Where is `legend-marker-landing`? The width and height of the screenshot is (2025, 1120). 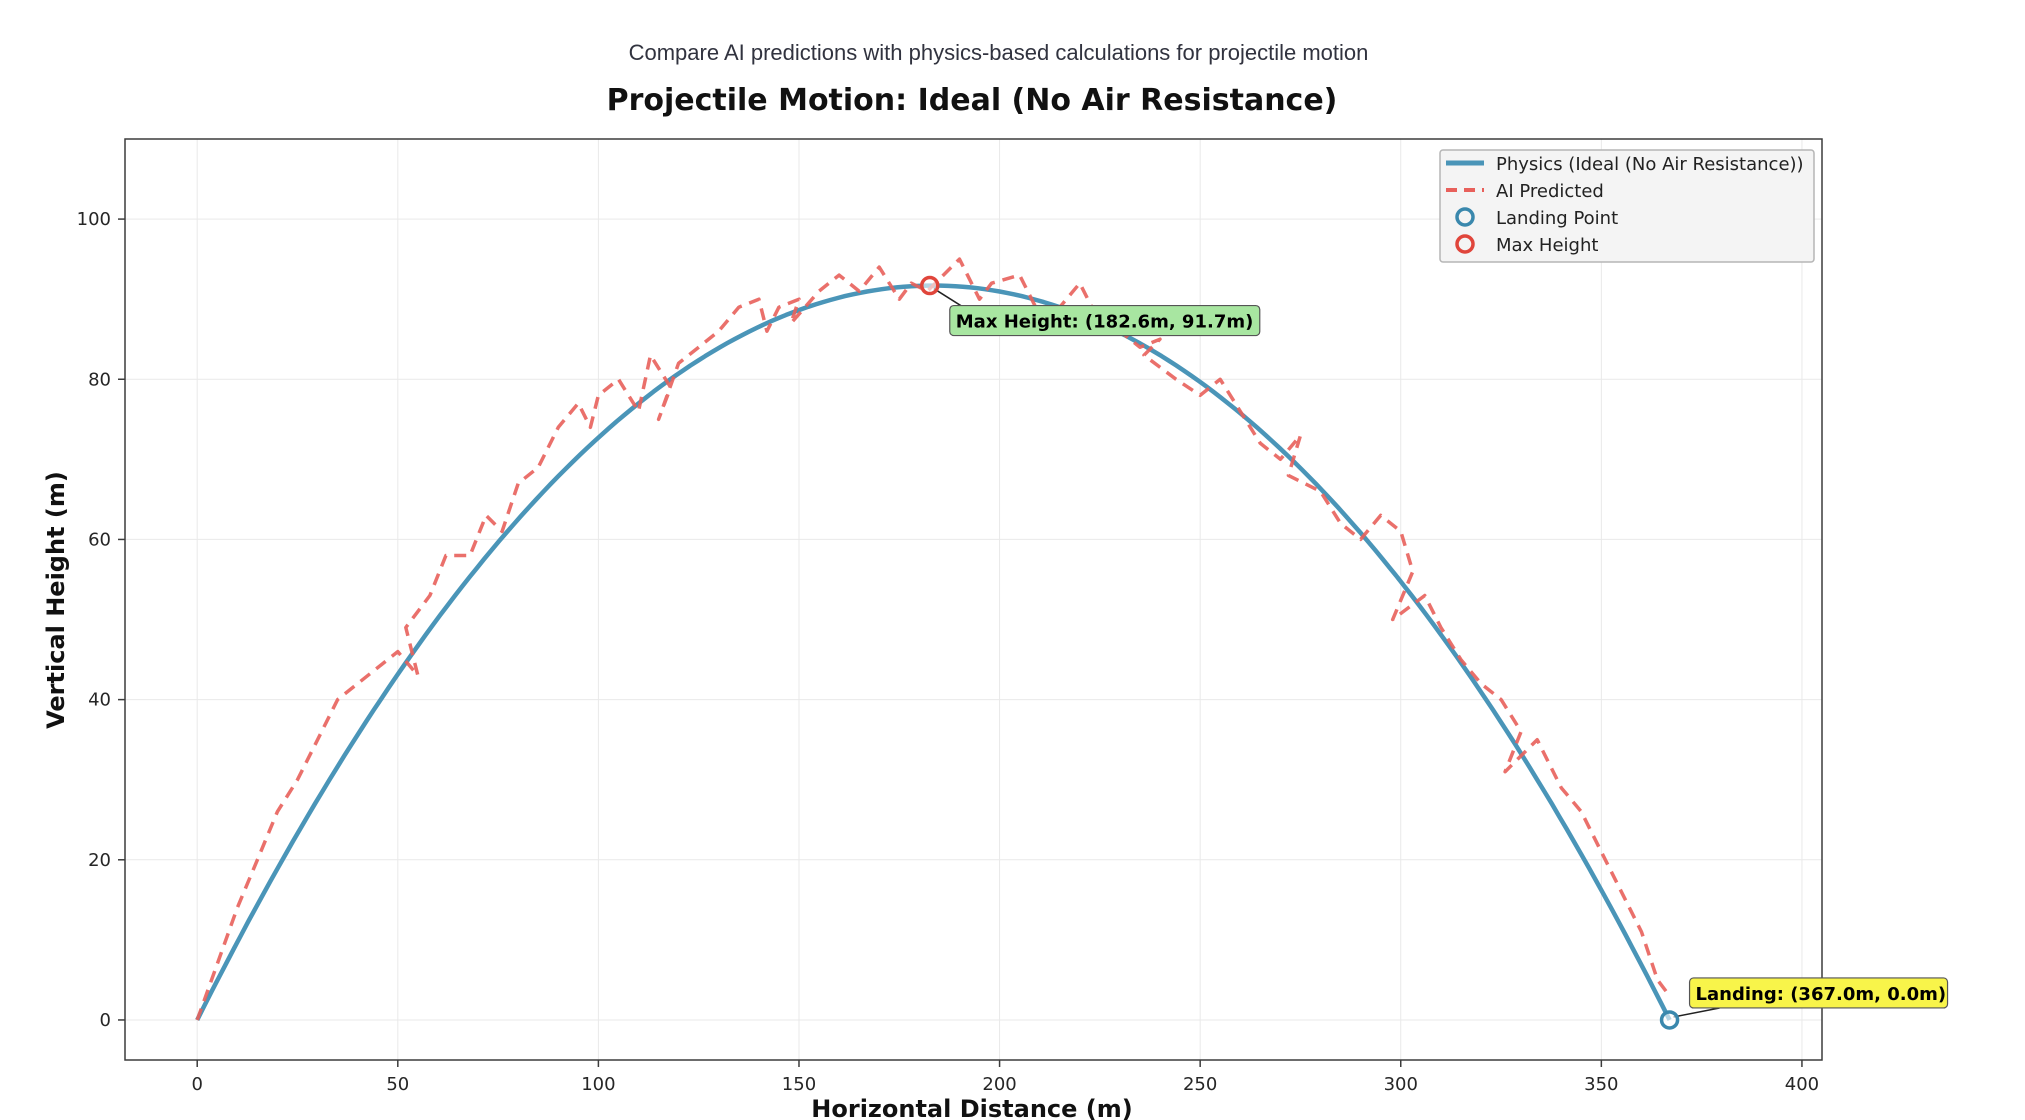
legend-marker-landing is located at coordinates (1465, 217).